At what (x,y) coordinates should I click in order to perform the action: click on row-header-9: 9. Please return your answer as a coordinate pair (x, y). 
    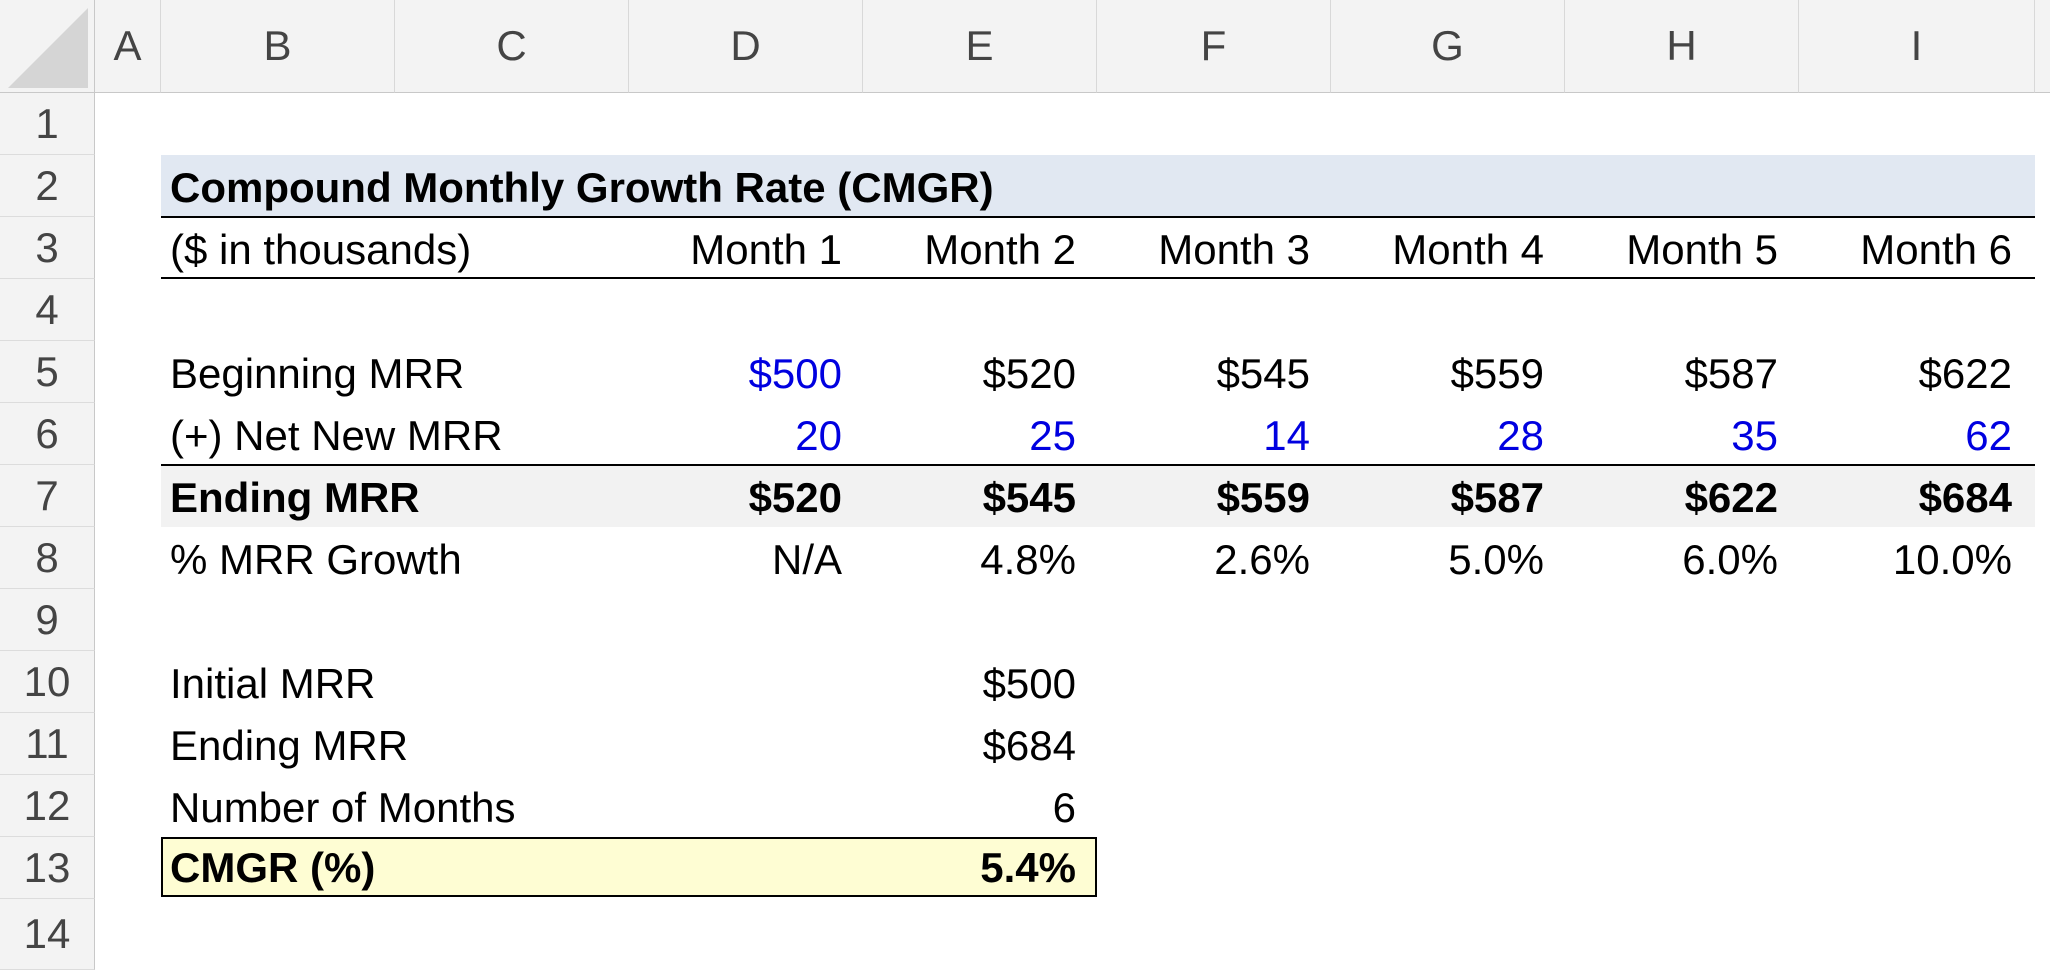
    Looking at the image, I should click on (47, 620).